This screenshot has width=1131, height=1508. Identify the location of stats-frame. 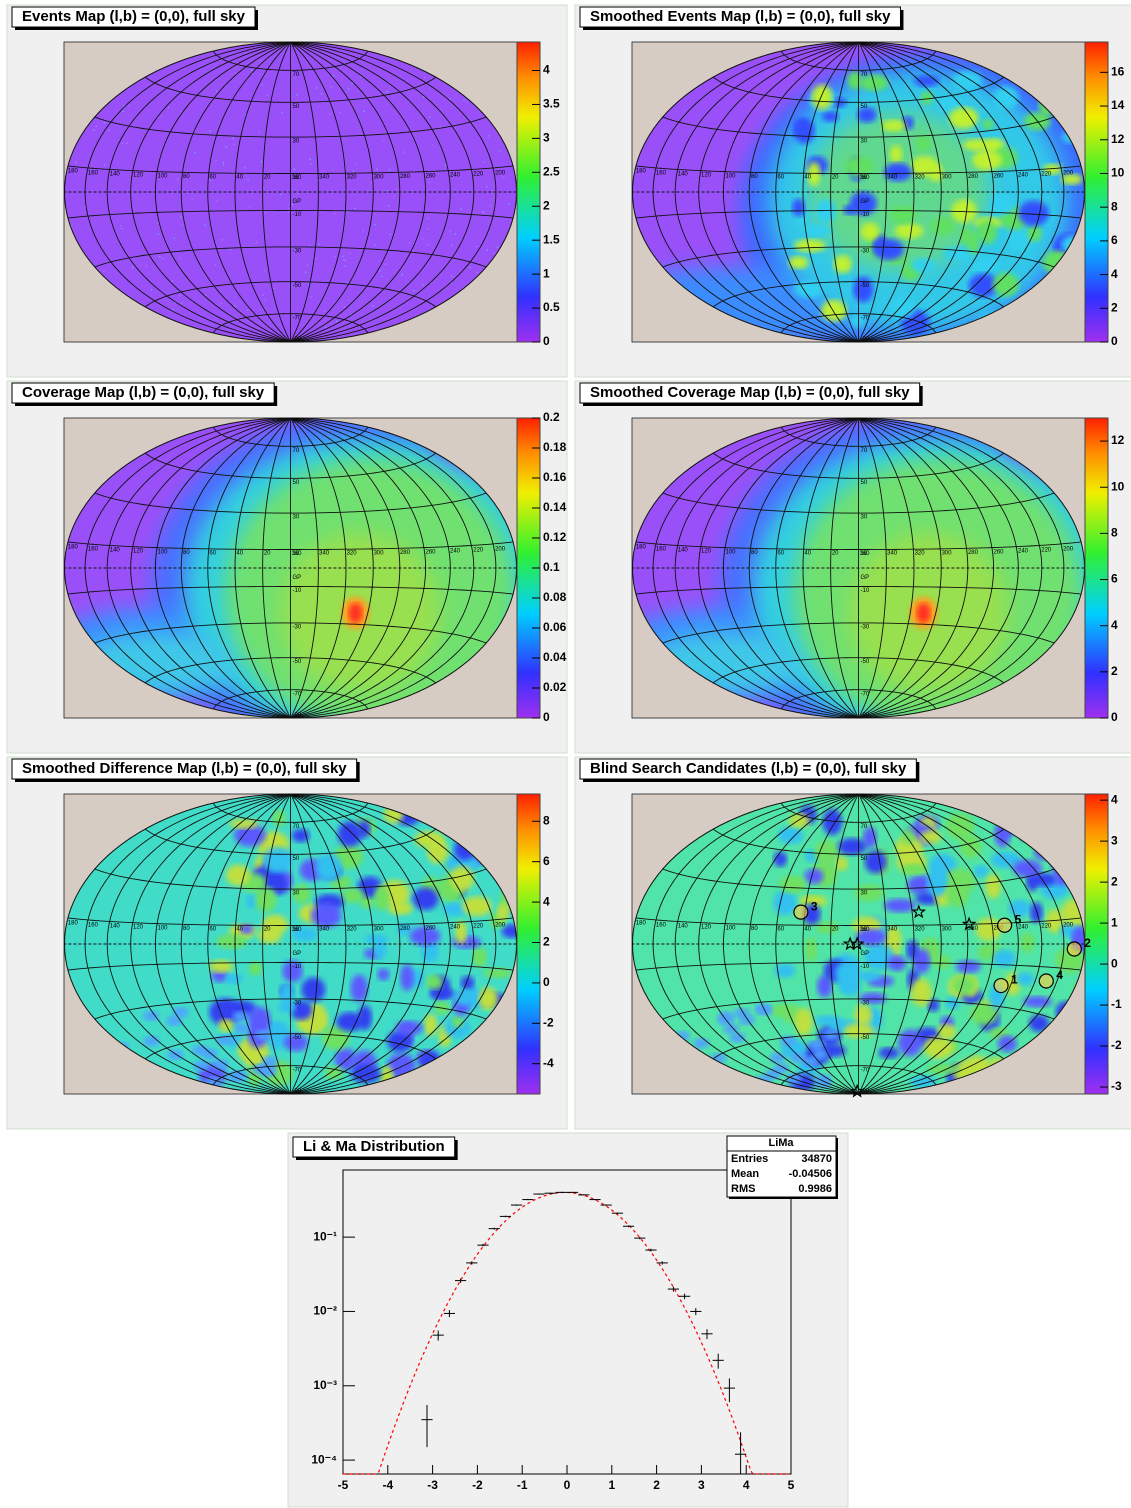
(781, 1166).